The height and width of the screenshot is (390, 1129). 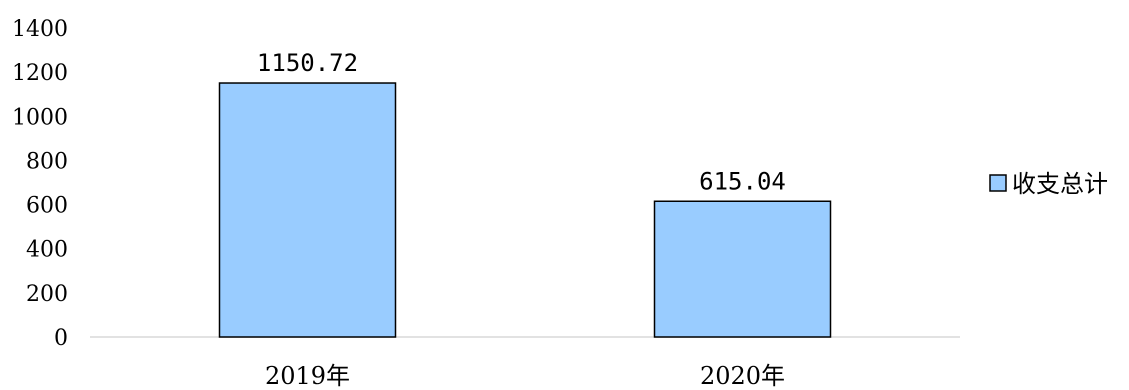 What do you see at coordinates (998, 183) in the screenshot?
I see `legend-swatch` at bounding box center [998, 183].